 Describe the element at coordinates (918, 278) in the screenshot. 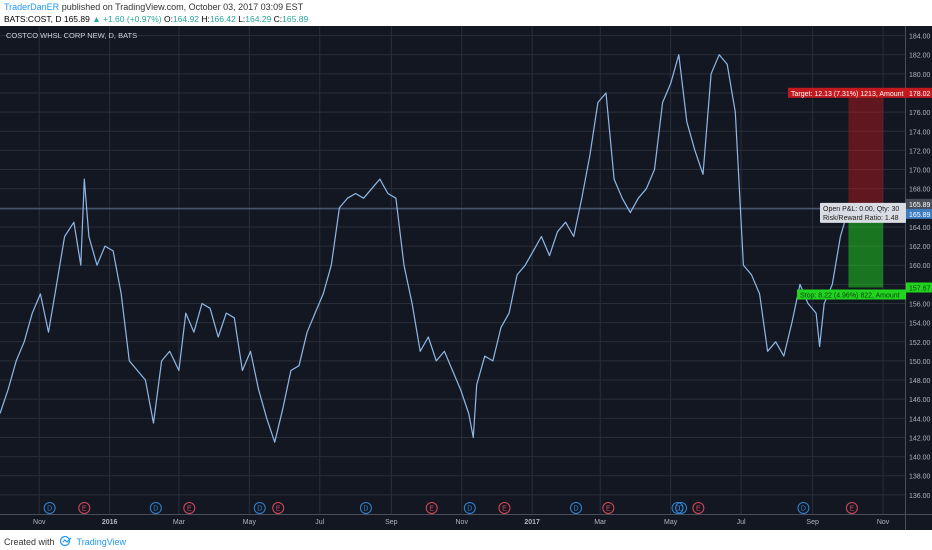

I see `price-axis-background` at that location.